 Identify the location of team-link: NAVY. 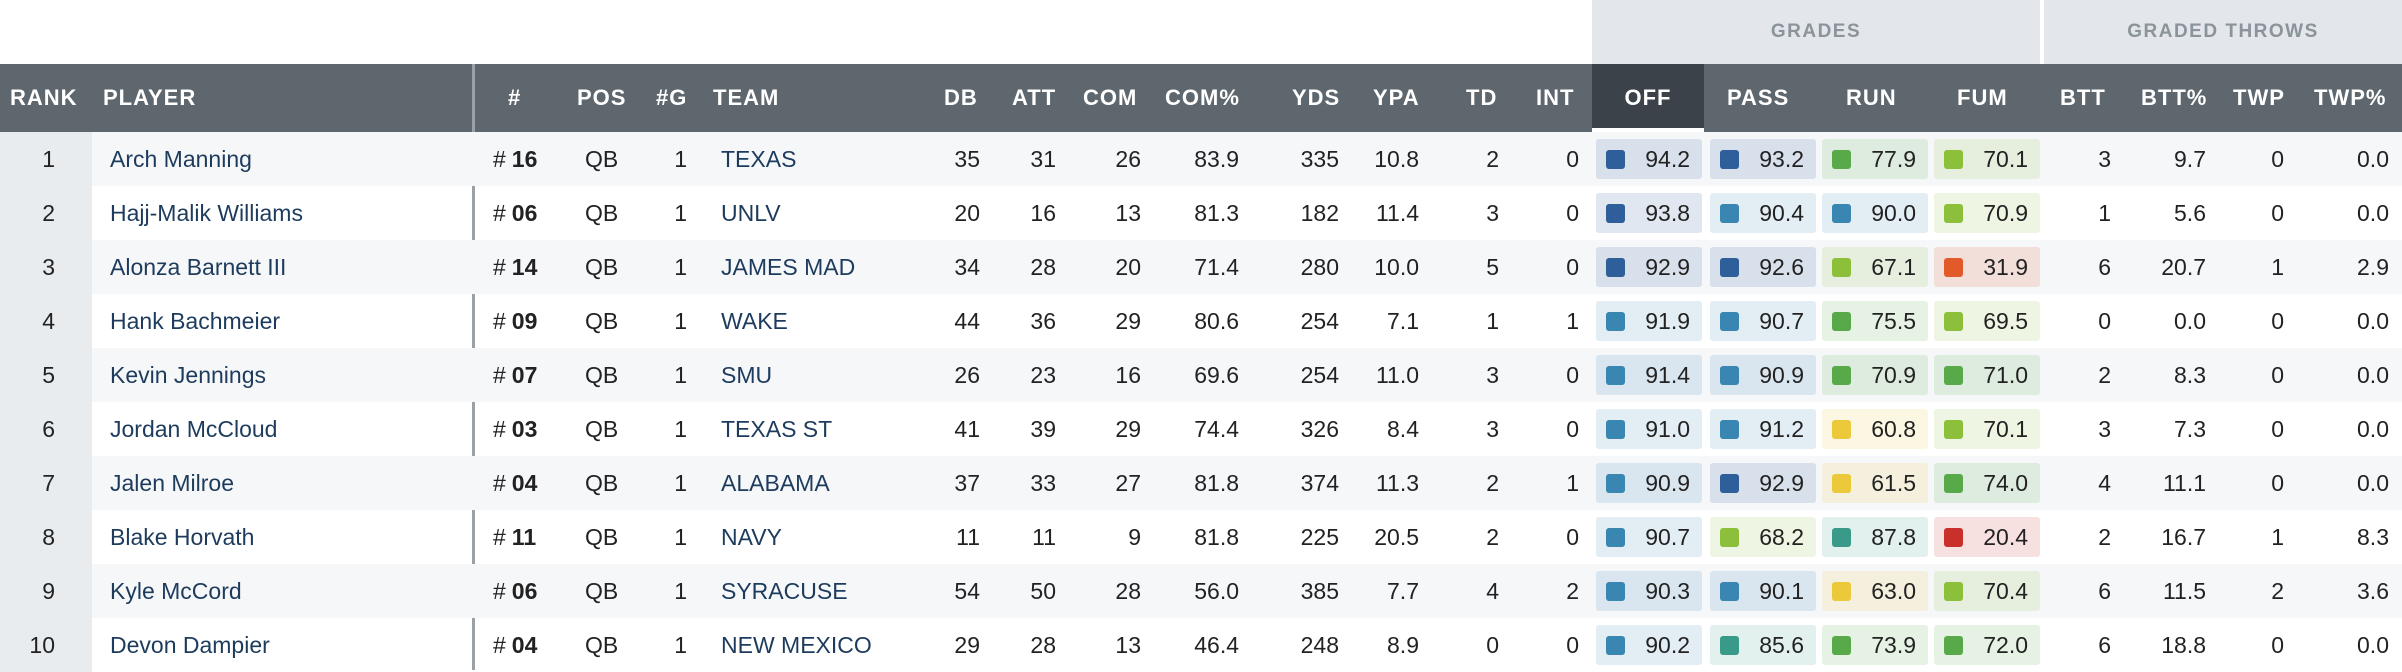
(751, 536).